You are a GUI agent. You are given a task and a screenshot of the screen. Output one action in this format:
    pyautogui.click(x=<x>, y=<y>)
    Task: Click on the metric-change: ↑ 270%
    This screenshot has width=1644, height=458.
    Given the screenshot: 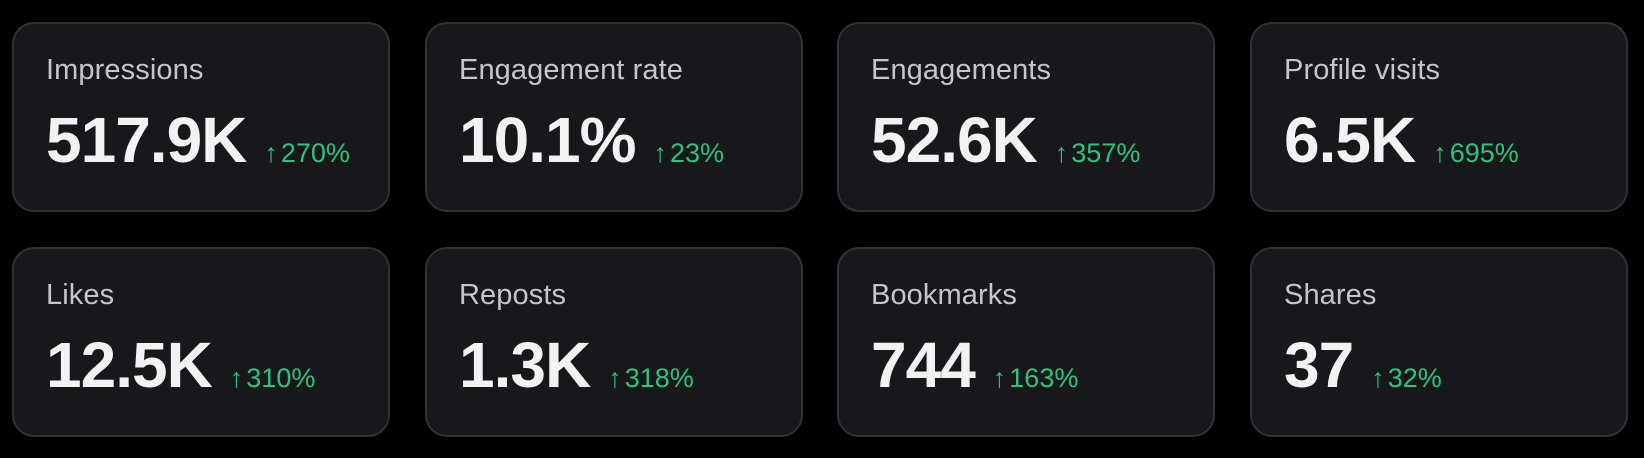 What is the action you would take?
    pyautogui.click(x=307, y=153)
    